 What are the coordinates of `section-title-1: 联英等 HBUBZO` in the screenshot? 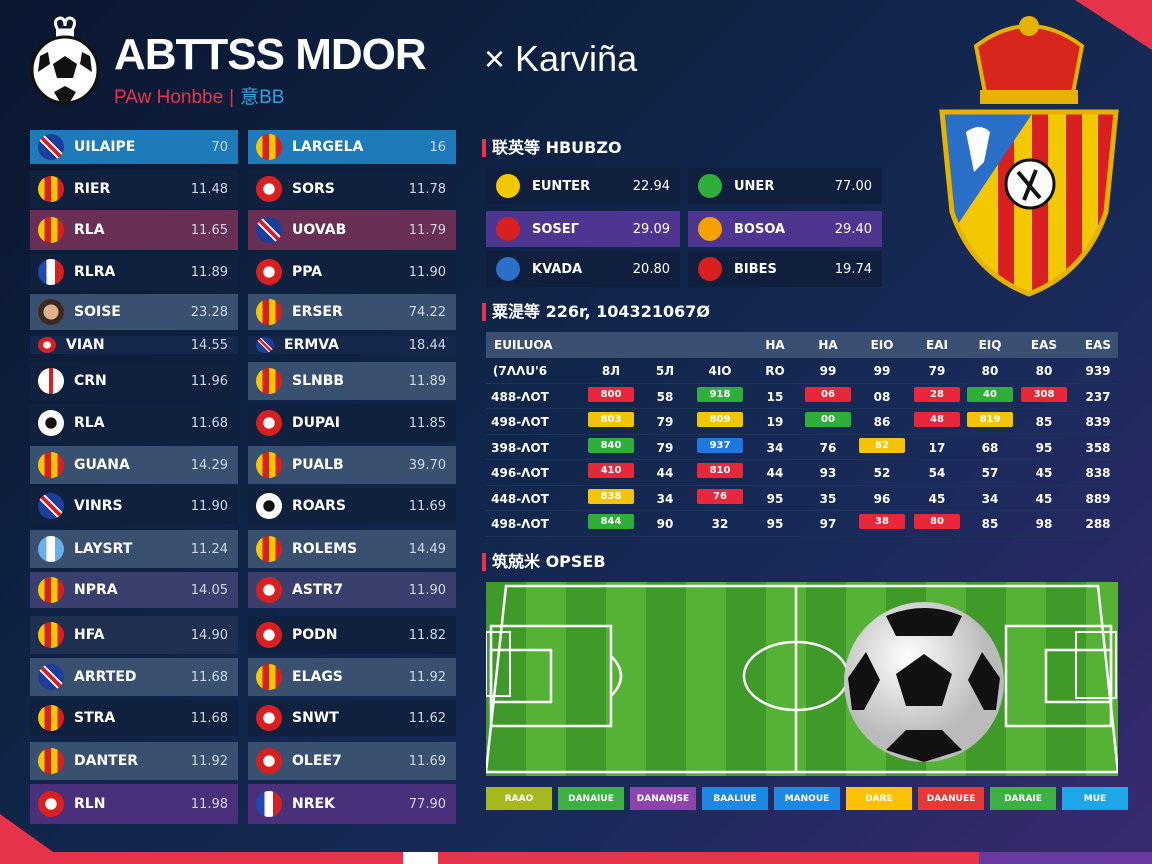 It's located at (552, 148).